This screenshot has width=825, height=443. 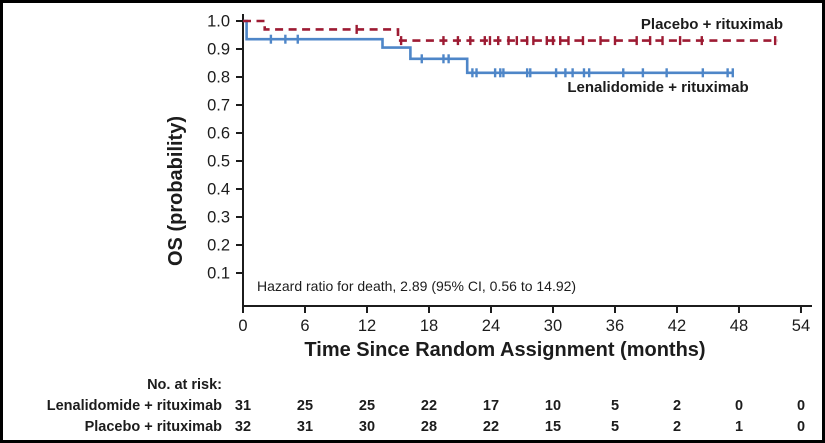 I want to click on placebo-km-step-line, so click(x=510, y=30).